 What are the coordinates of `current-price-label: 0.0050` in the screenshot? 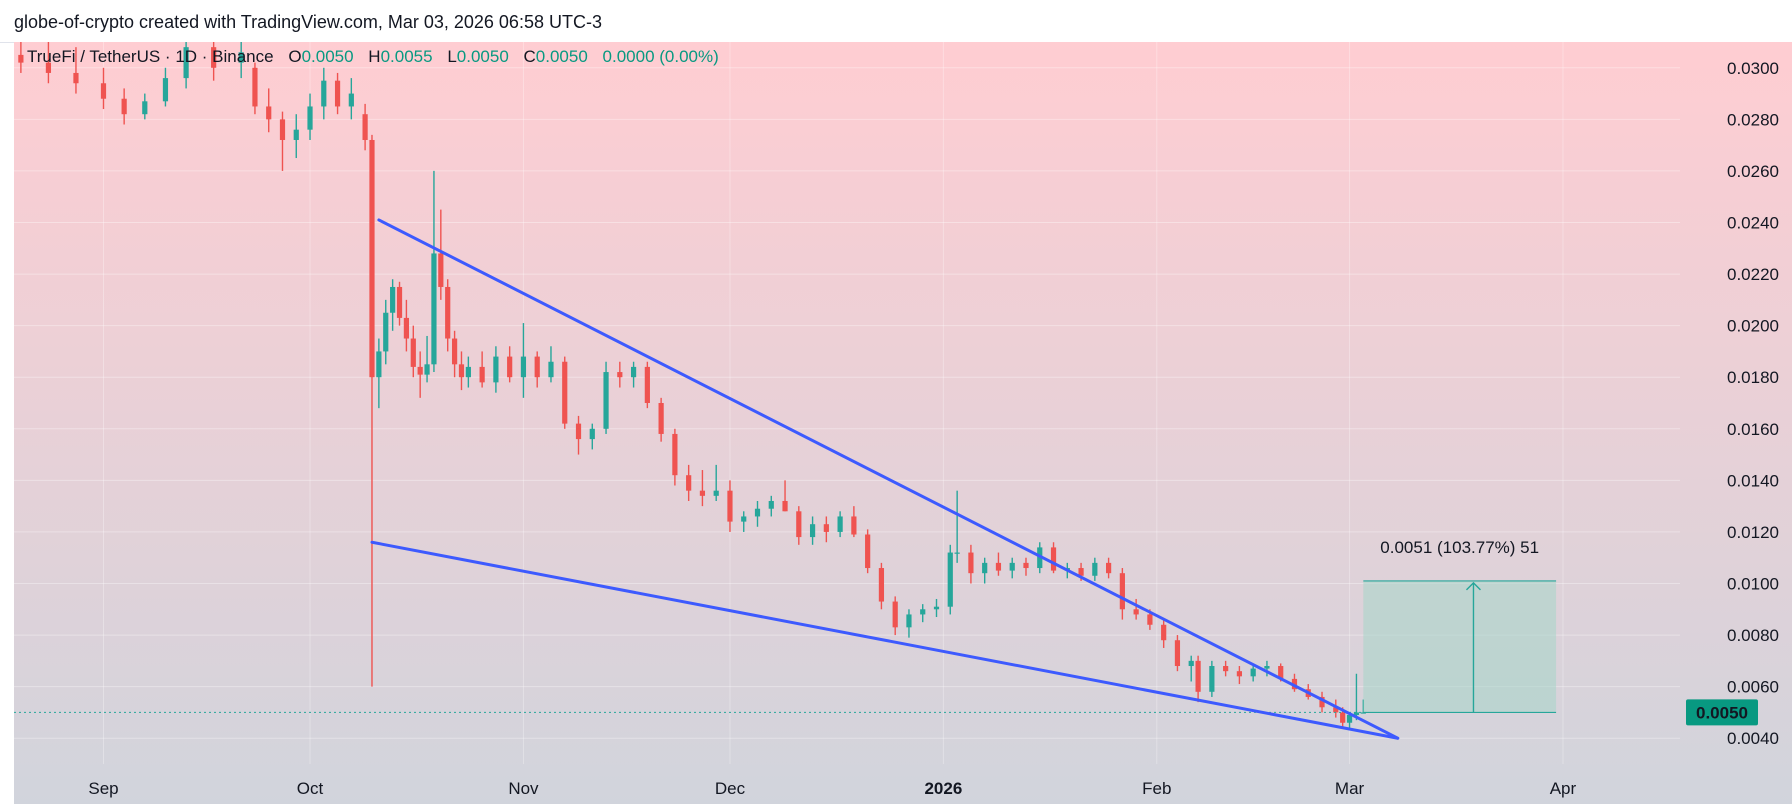 It's located at (1722, 712).